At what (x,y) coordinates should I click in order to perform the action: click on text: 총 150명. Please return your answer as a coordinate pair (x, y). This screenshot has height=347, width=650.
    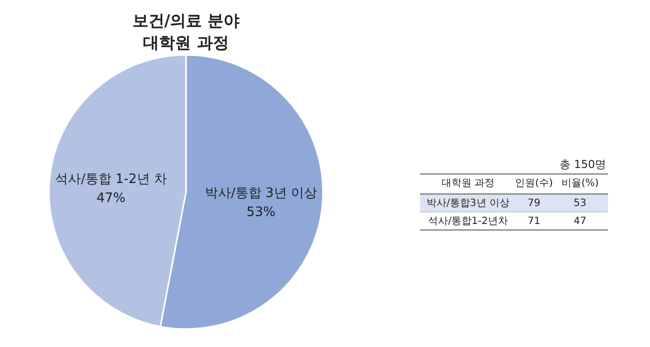
    Looking at the image, I should click on (583, 164).